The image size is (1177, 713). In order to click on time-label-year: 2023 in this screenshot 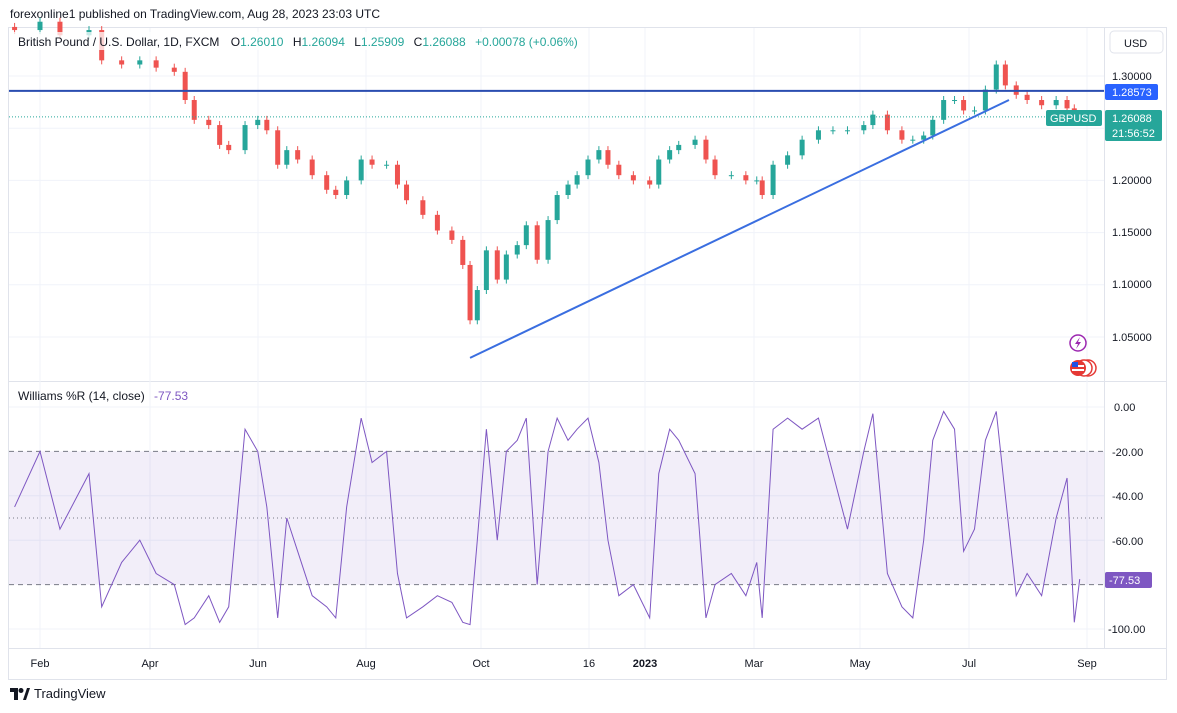, I will do `click(645, 664)`.